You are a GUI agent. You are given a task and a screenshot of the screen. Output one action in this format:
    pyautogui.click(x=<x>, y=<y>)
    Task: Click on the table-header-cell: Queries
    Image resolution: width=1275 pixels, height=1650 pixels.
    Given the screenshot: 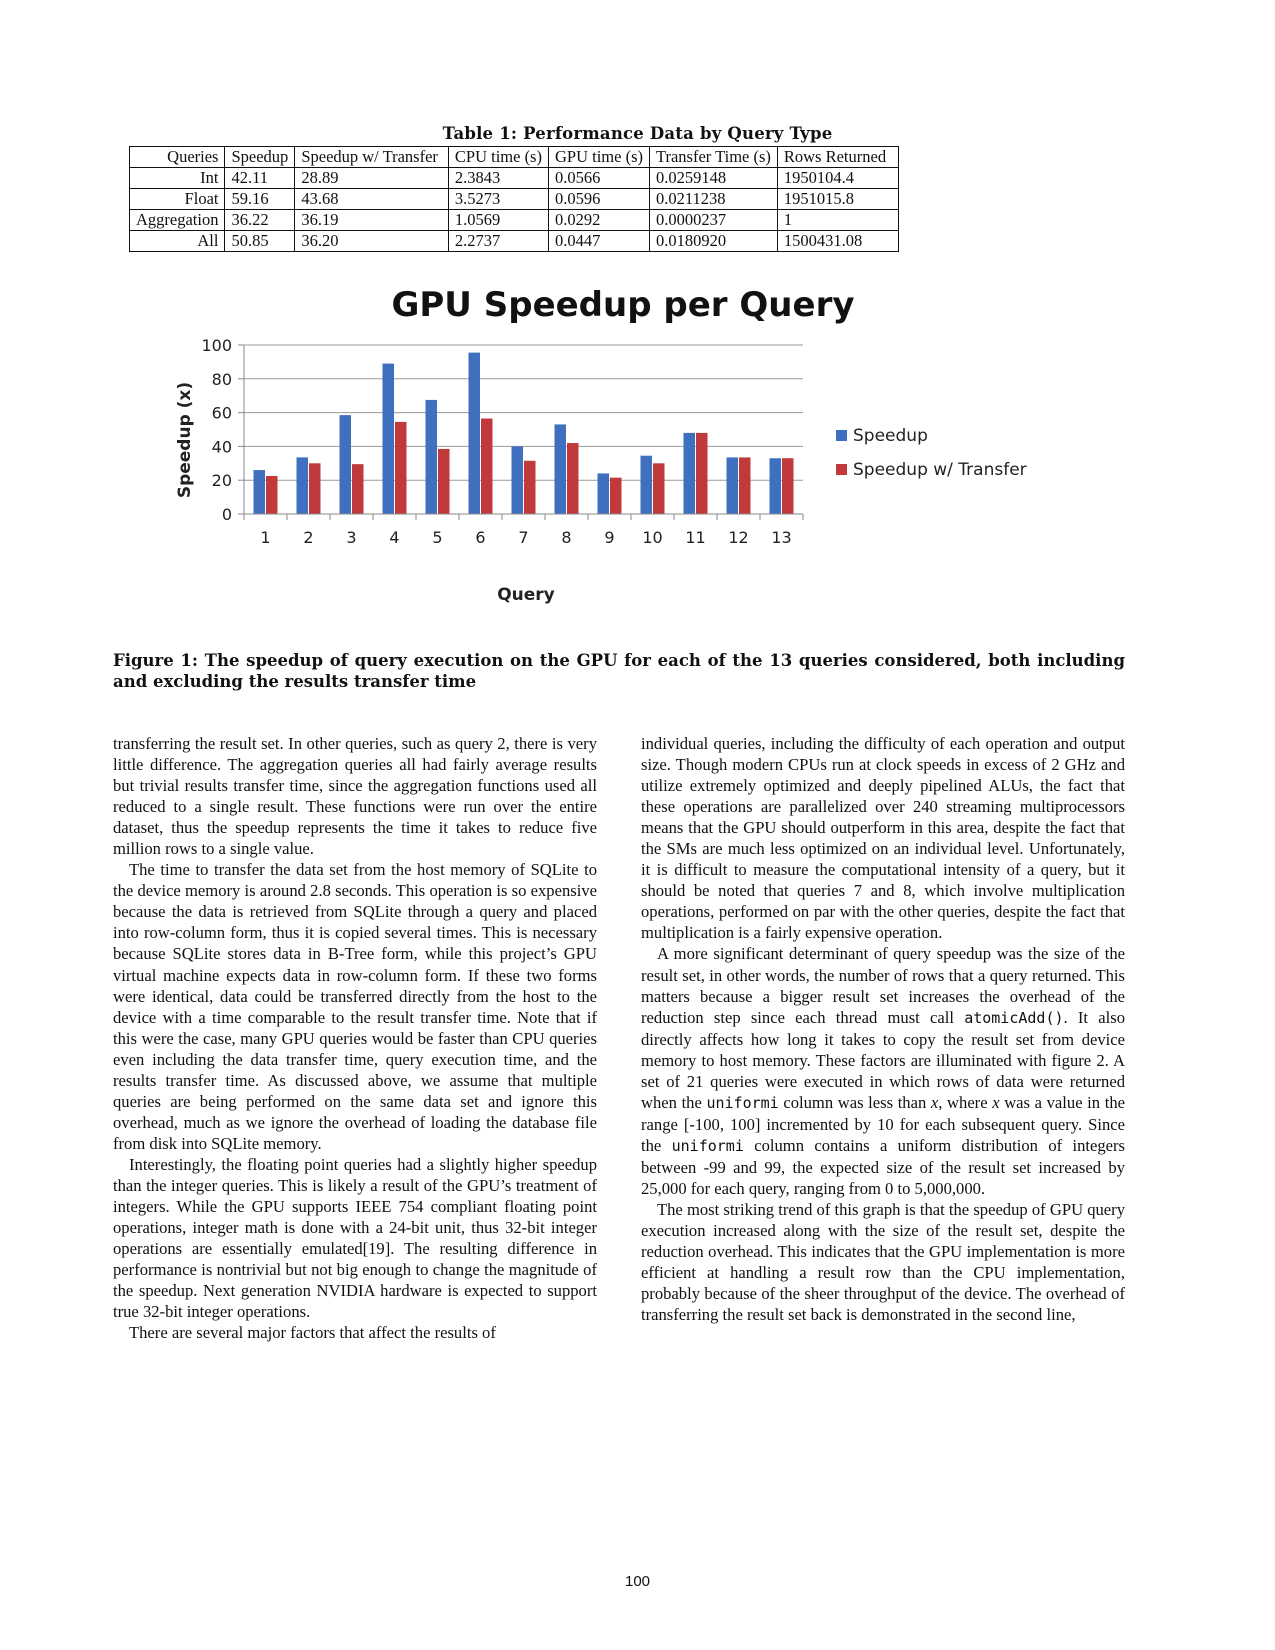 What is the action you would take?
    pyautogui.click(x=177, y=157)
    